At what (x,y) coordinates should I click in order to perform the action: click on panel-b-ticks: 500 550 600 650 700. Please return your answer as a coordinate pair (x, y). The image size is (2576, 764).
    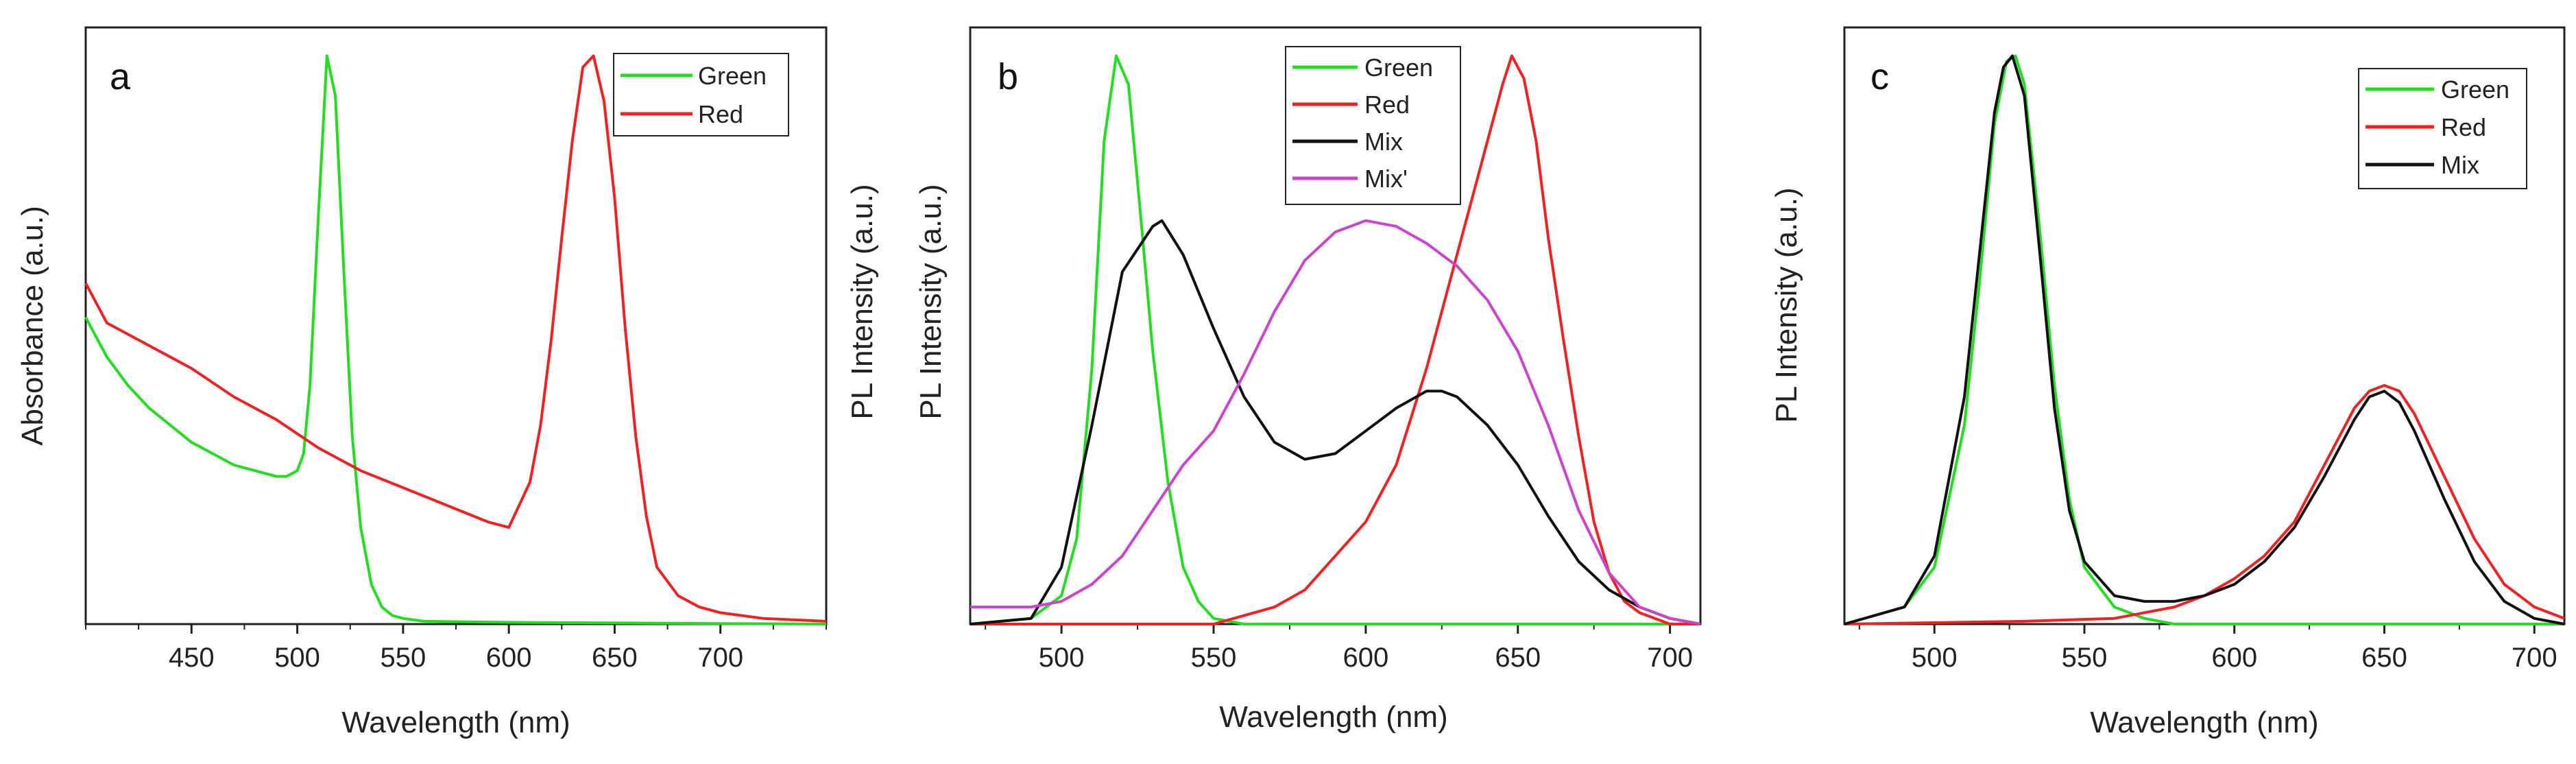
    Looking at the image, I should click on (1339, 648).